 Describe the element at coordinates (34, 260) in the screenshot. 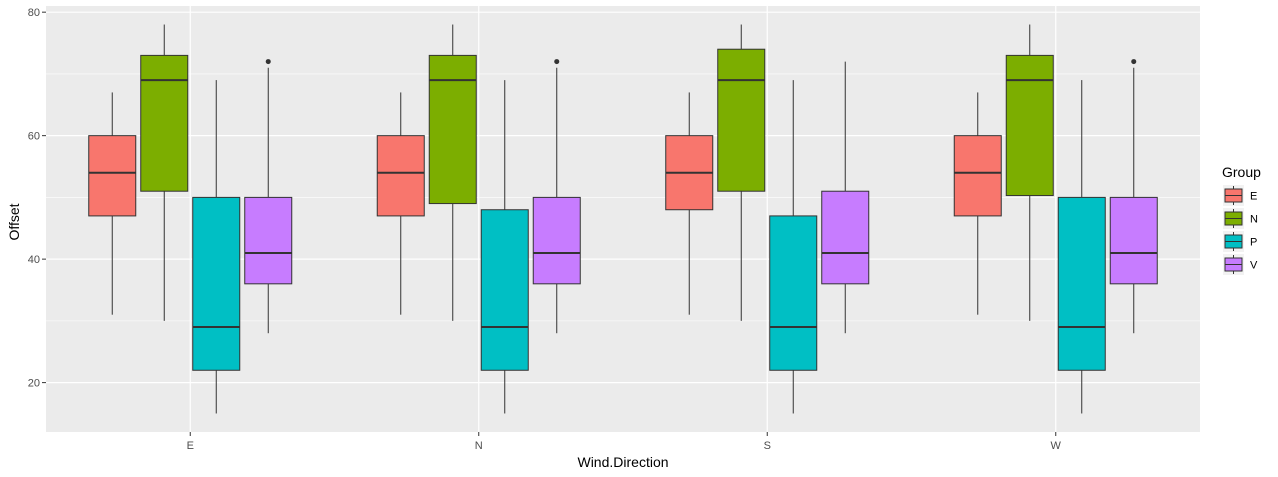

I see `y-tick-label: 40` at that location.